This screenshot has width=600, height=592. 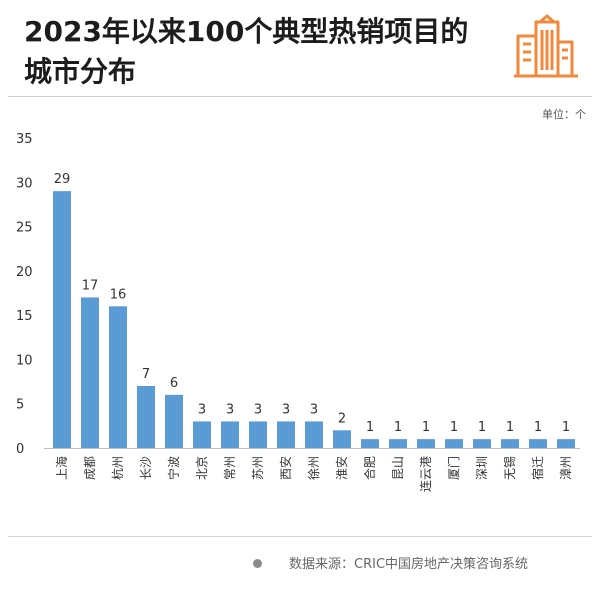 I want to click on x-category-label: 苏州, so click(x=258, y=468).